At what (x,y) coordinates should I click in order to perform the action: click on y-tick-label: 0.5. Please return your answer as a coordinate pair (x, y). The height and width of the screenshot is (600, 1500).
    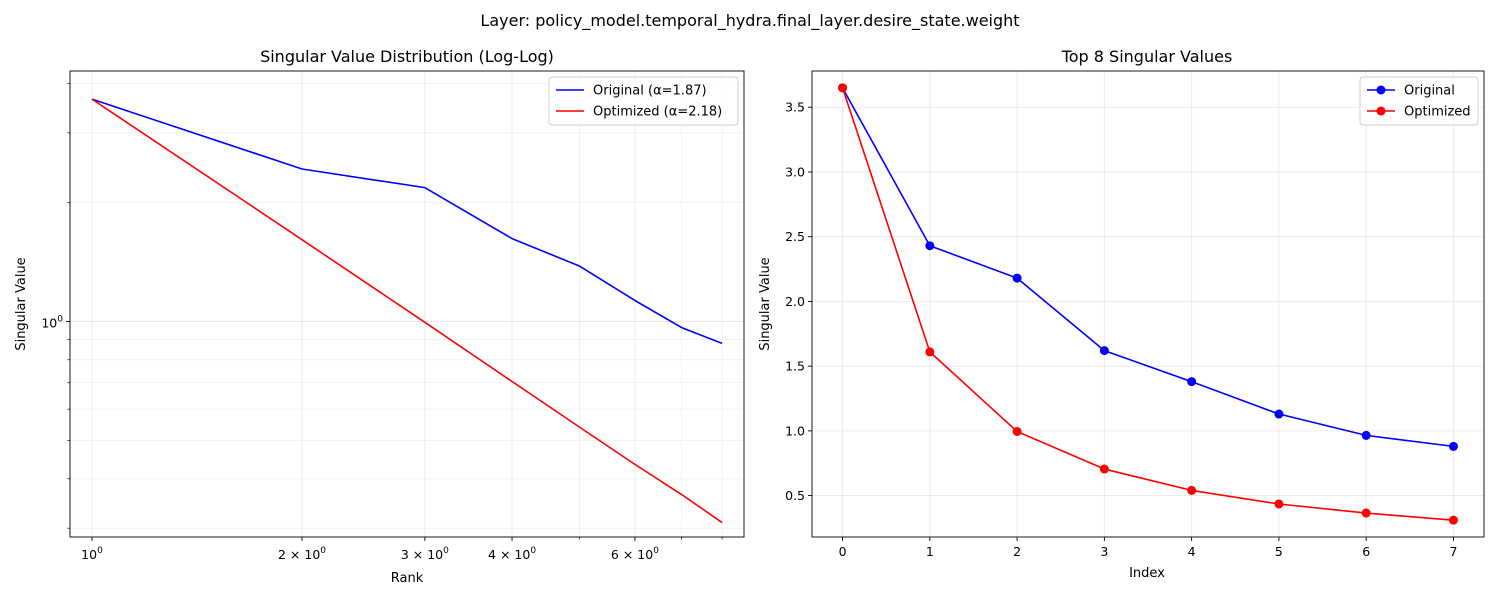
    Looking at the image, I should click on (795, 495).